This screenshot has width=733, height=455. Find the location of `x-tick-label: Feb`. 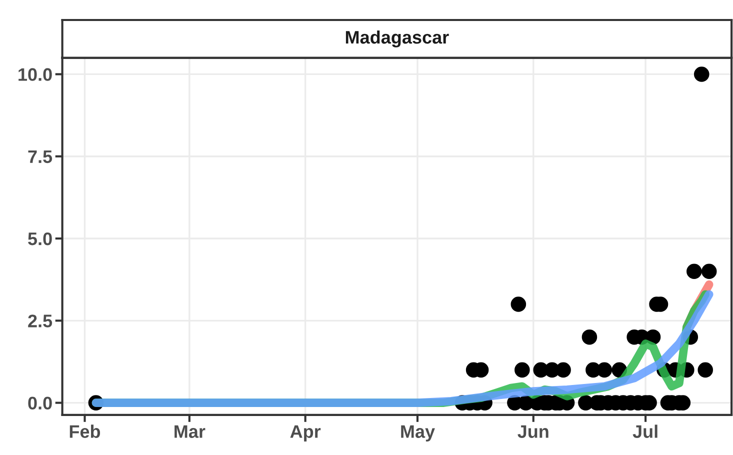

x-tick-label: Feb is located at coordinates (85, 431).